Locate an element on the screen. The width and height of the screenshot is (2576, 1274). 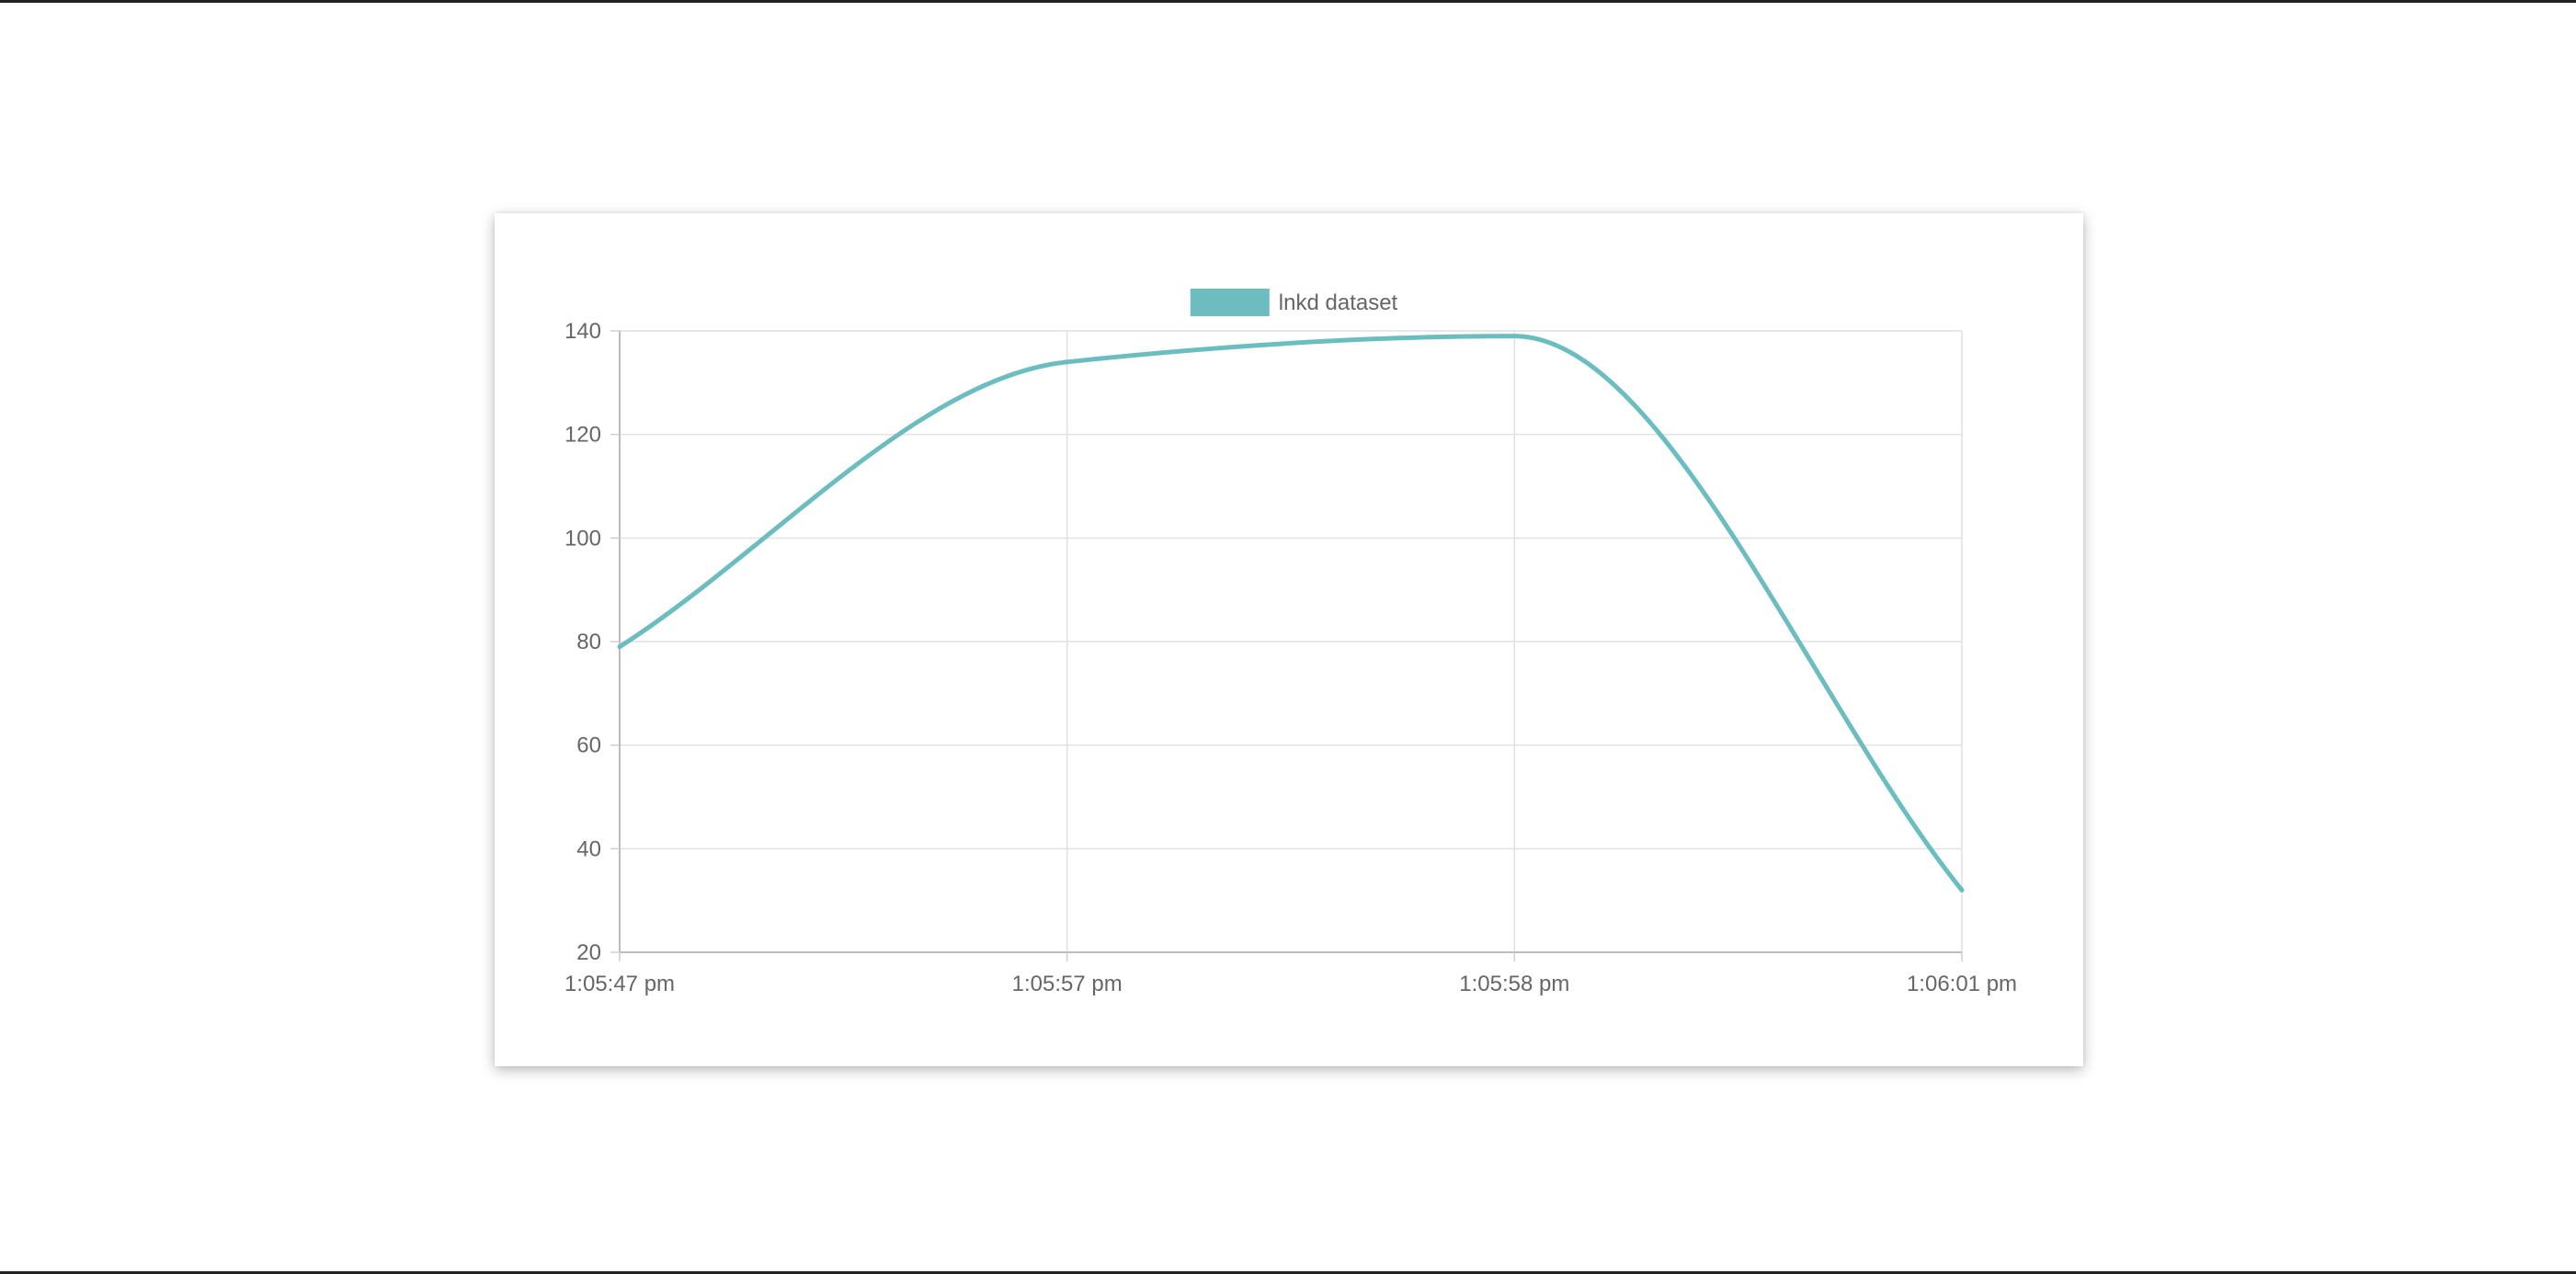
x-tick-label: 1:05:57 pm is located at coordinates (1067, 984).